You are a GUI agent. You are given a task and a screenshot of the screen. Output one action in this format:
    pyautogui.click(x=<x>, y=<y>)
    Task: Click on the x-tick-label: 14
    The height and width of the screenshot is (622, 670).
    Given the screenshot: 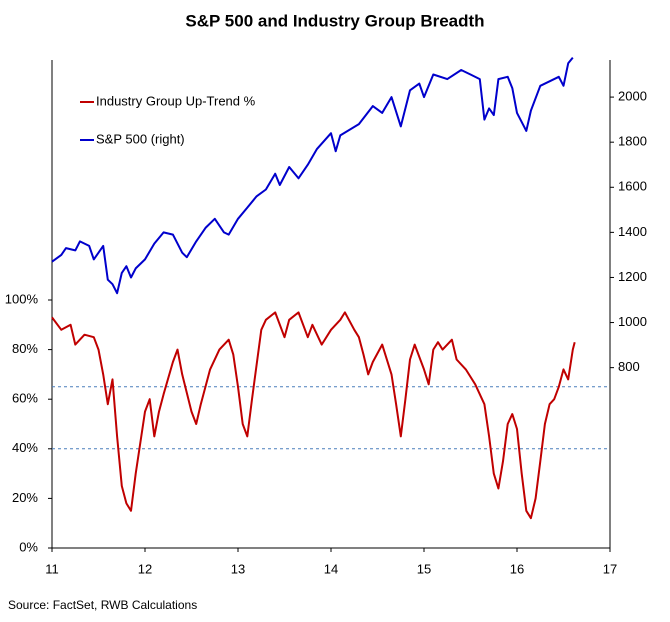 What is the action you would take?
    pyautogui.click(x=331, y=568)
    